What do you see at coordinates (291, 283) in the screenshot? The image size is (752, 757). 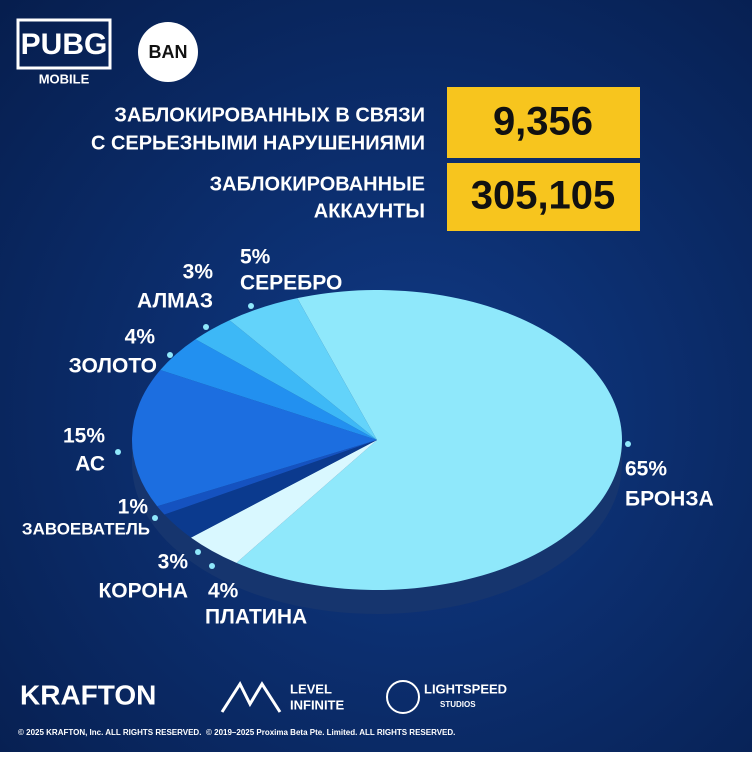 I see `category-label: СЕРЕБРО` at bounding box center [291, 283].